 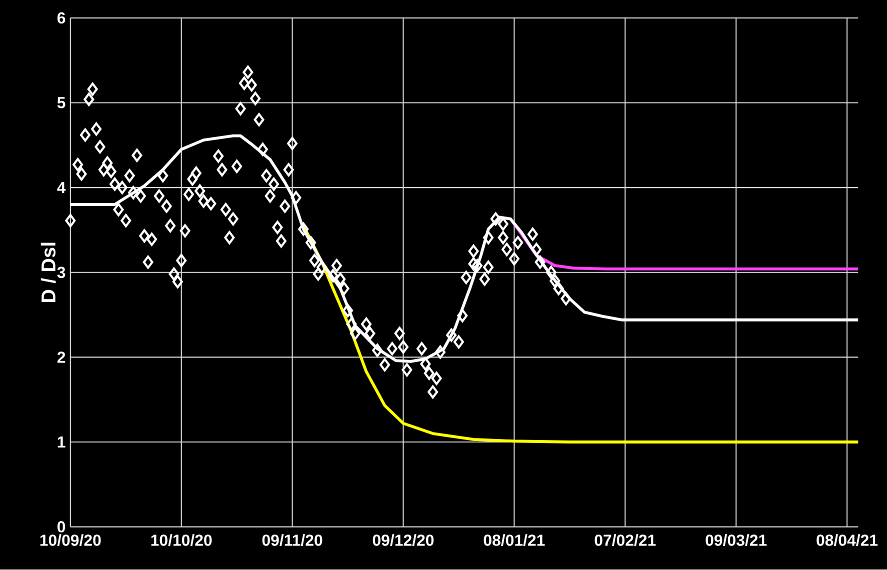 What do you see at coordinates (403, 540) in the screenshot?
I see `x-tick-label: 09/12/20` at bounding box center [403, 540].